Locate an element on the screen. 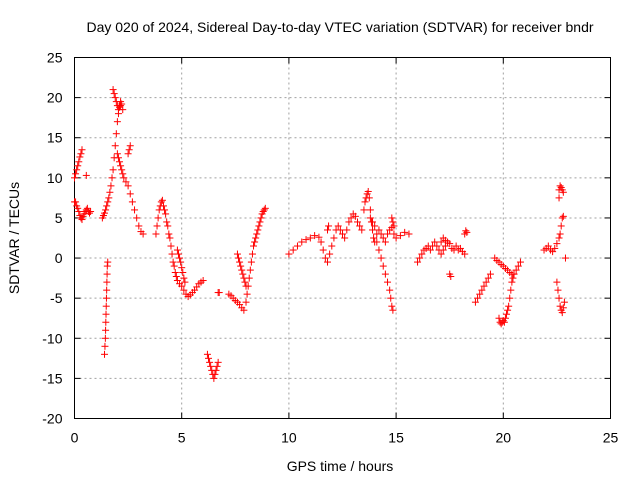 The height and width of the screenshot is (480, 640). y-tick-label: 15 is located at coordinates (55, 138).